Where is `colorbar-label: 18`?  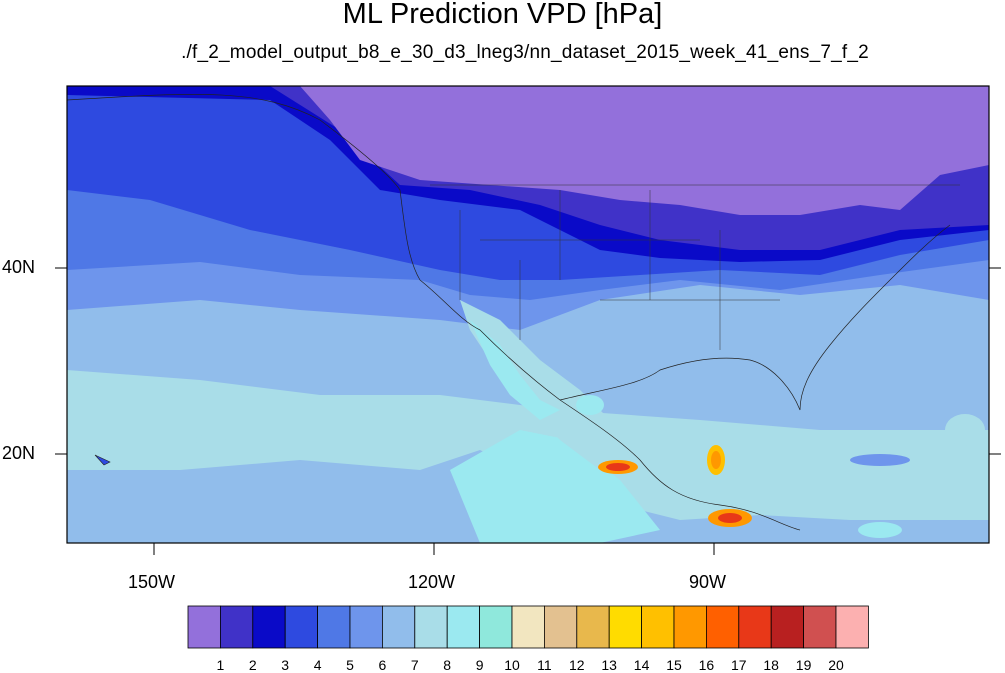 colorbar-label: 18 is located at coordinates (771, 665).